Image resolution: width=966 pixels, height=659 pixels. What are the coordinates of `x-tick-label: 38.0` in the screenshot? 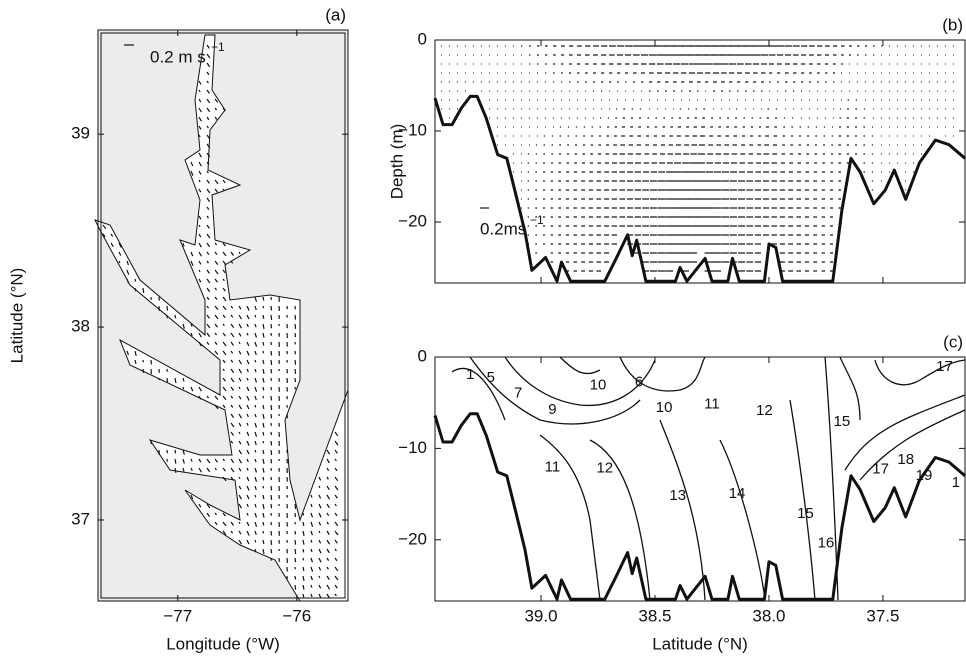 It's located at (768, 615).